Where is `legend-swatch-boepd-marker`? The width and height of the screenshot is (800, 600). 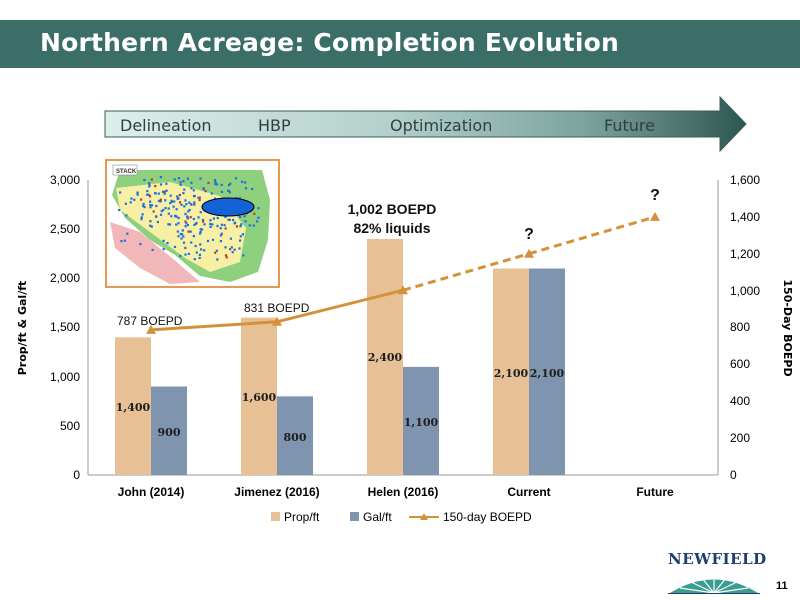 legend-swatch-boepd-marker is located at coordinates (424, 516).